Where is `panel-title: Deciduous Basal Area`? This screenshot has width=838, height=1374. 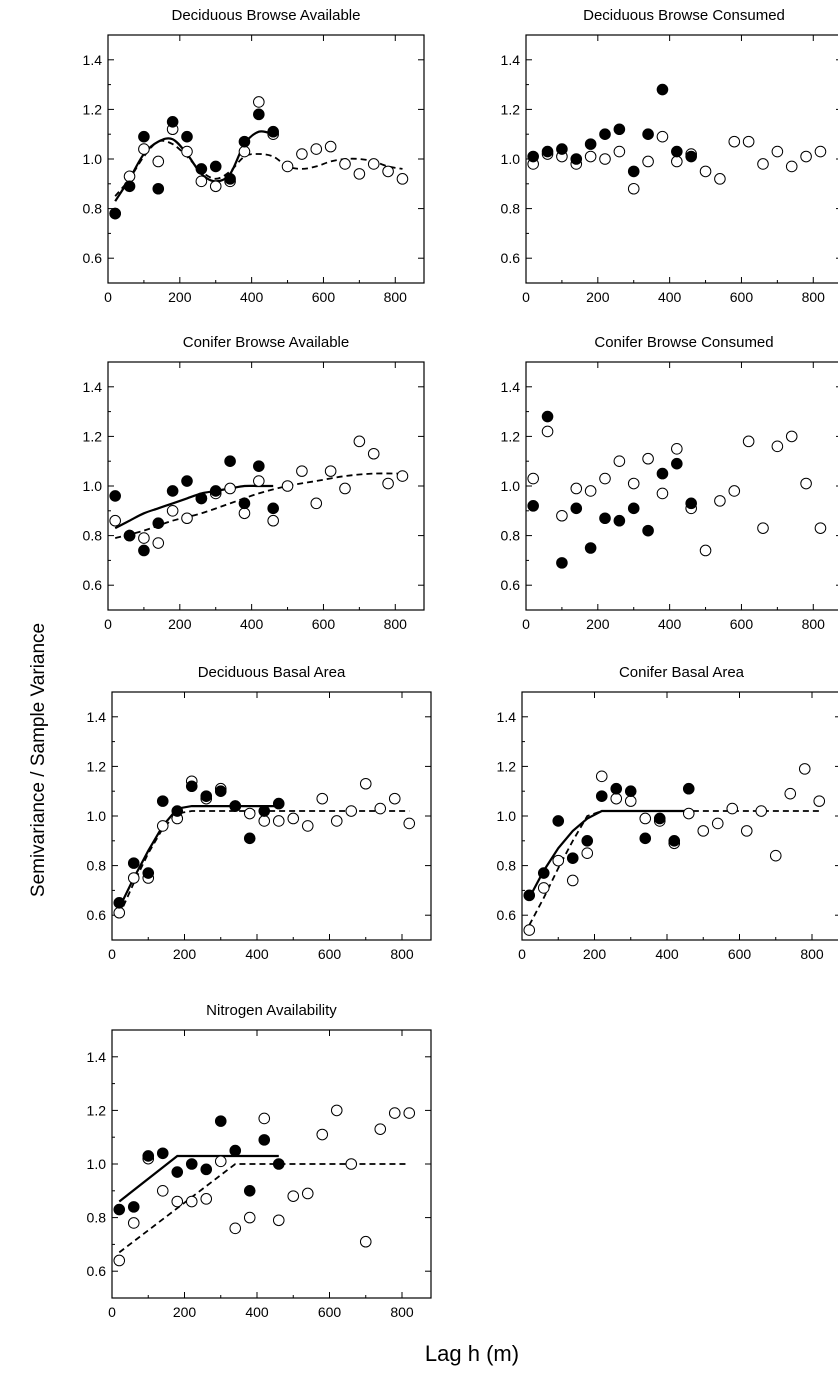 panel-title: Deciduous Basal Area is located at coordinates (272, 672).